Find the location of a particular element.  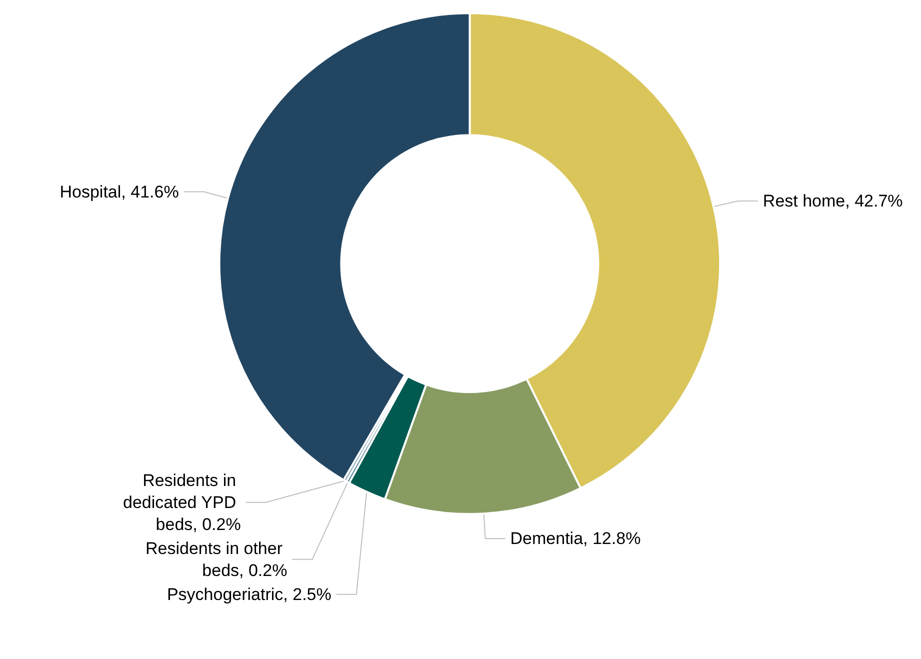

slice-label: Rest home, 42.7% is located at coordinates (832, 200).